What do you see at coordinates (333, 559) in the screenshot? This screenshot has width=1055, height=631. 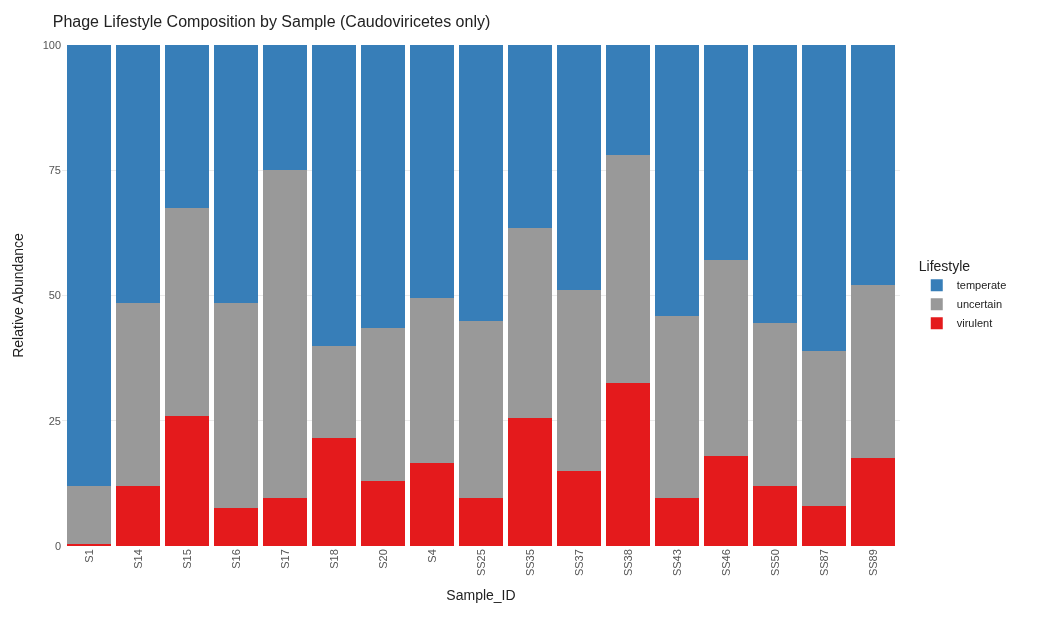 I see `x-tick-label: S18` at bounding box center [333, 559].